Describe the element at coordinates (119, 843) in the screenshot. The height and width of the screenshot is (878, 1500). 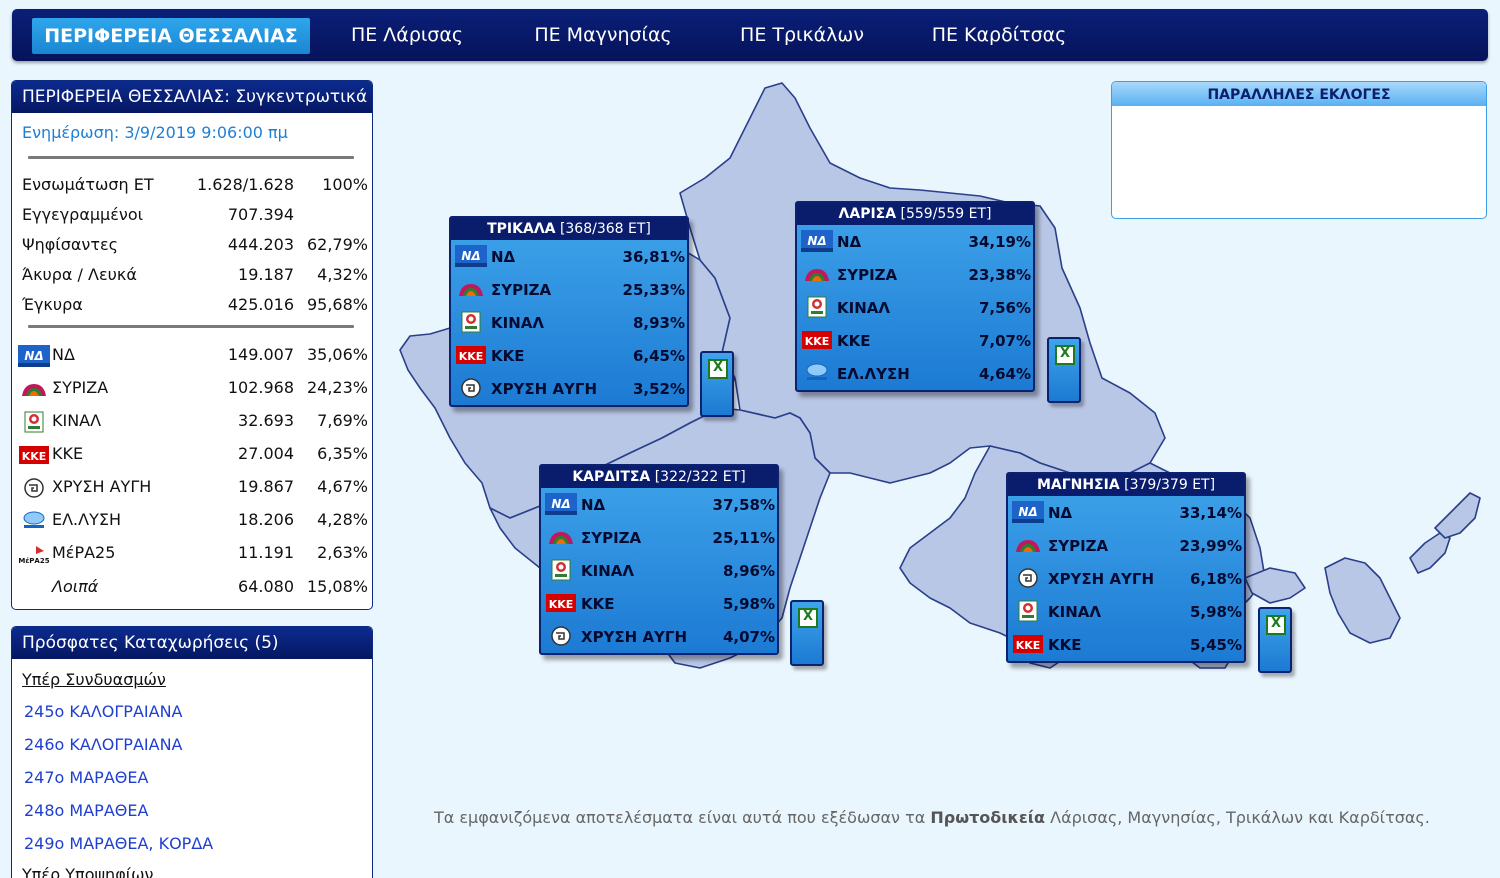
I see `recent-entry-link: 249ο ΜΑΡΑΘΕΑ, ΚΟΡΔΑ` at that location.